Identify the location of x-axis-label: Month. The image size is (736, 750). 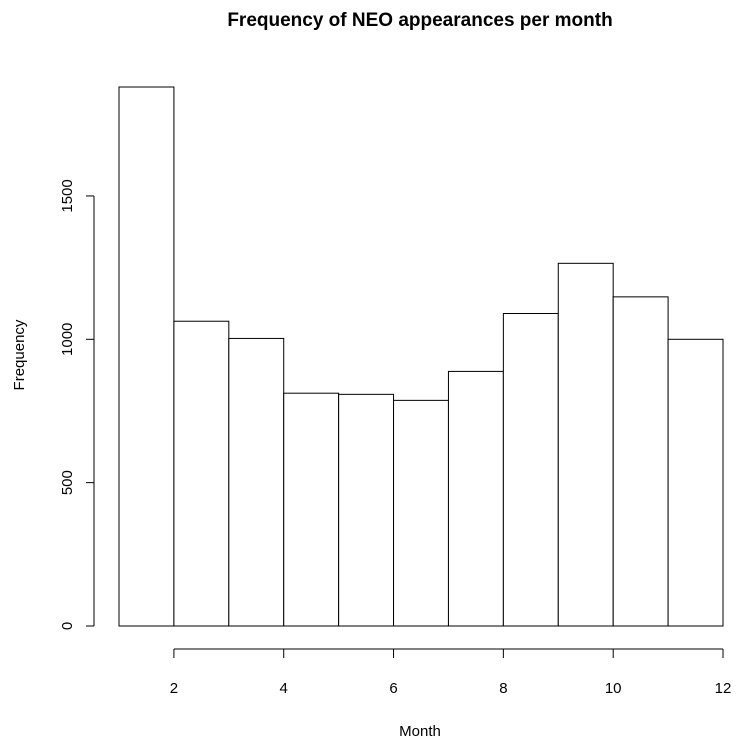
(420, 731).